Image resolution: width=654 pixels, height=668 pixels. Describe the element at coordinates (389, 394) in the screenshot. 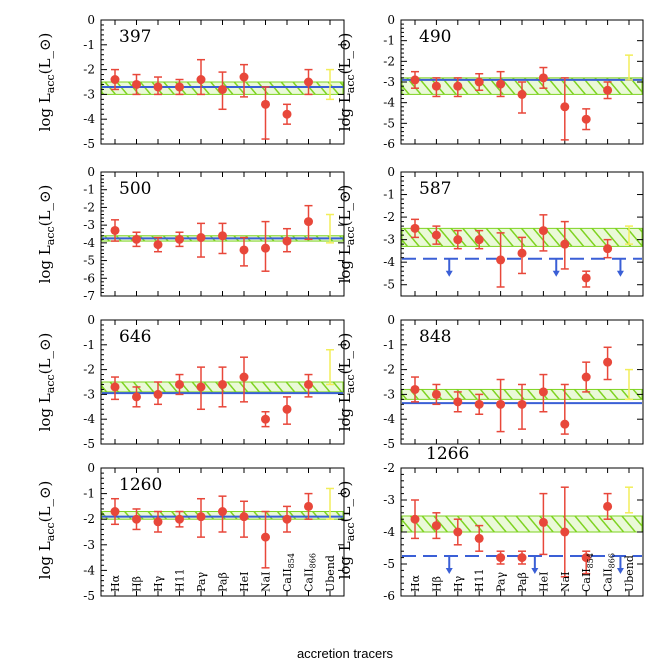

I see `panel-5-ytick-label-3: -3` at that location.